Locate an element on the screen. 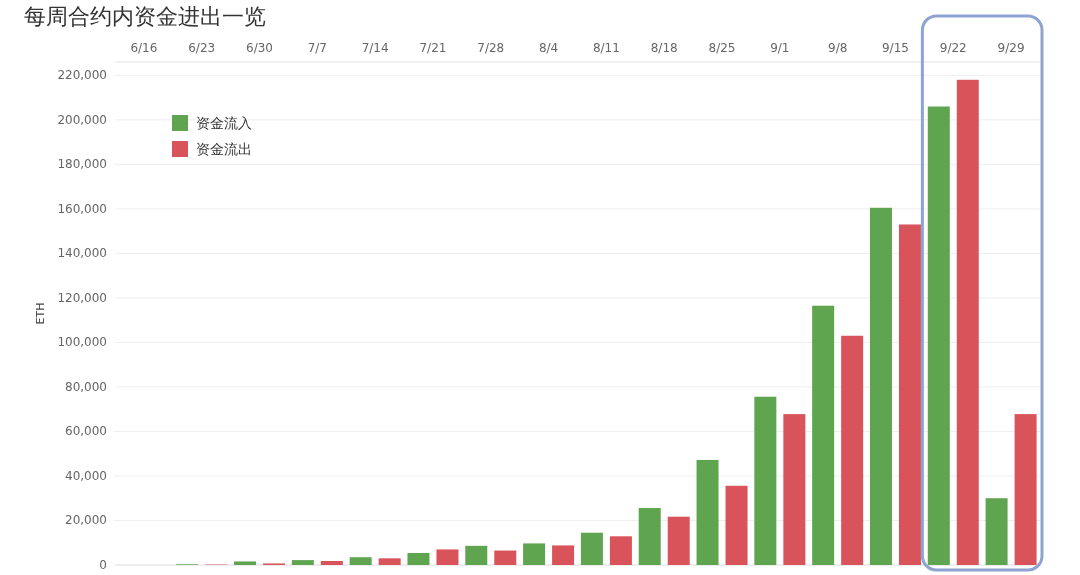  x-tick-label: 8/4 is located at coordinates (548, 48).